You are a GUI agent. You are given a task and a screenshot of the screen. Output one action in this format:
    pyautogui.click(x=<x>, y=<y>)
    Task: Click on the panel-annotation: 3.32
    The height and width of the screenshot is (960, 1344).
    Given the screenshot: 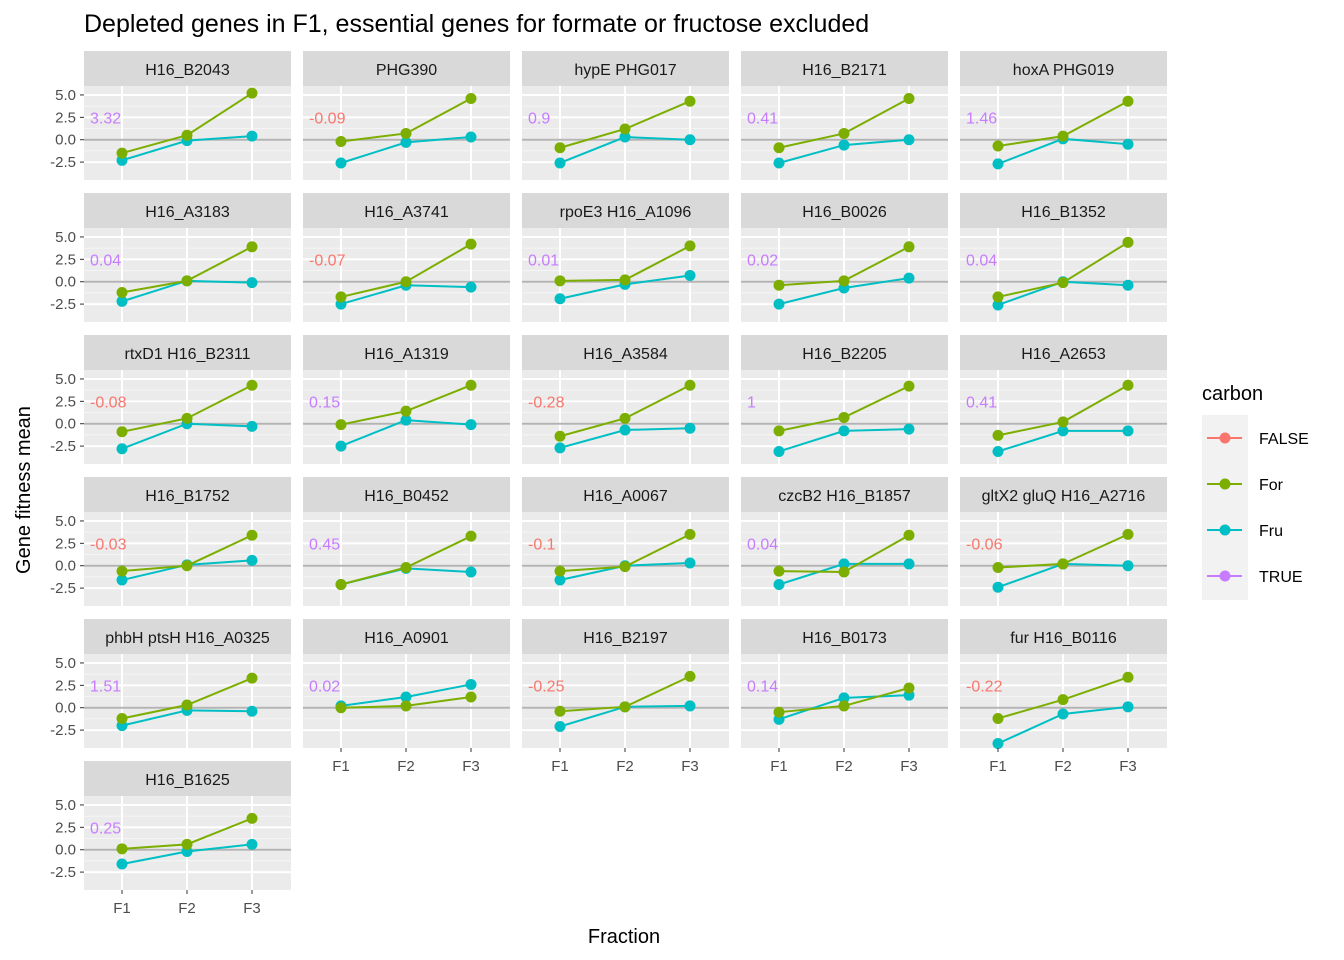 What is the action you would take?
    pyautogui.click(x=105, y=118)
    